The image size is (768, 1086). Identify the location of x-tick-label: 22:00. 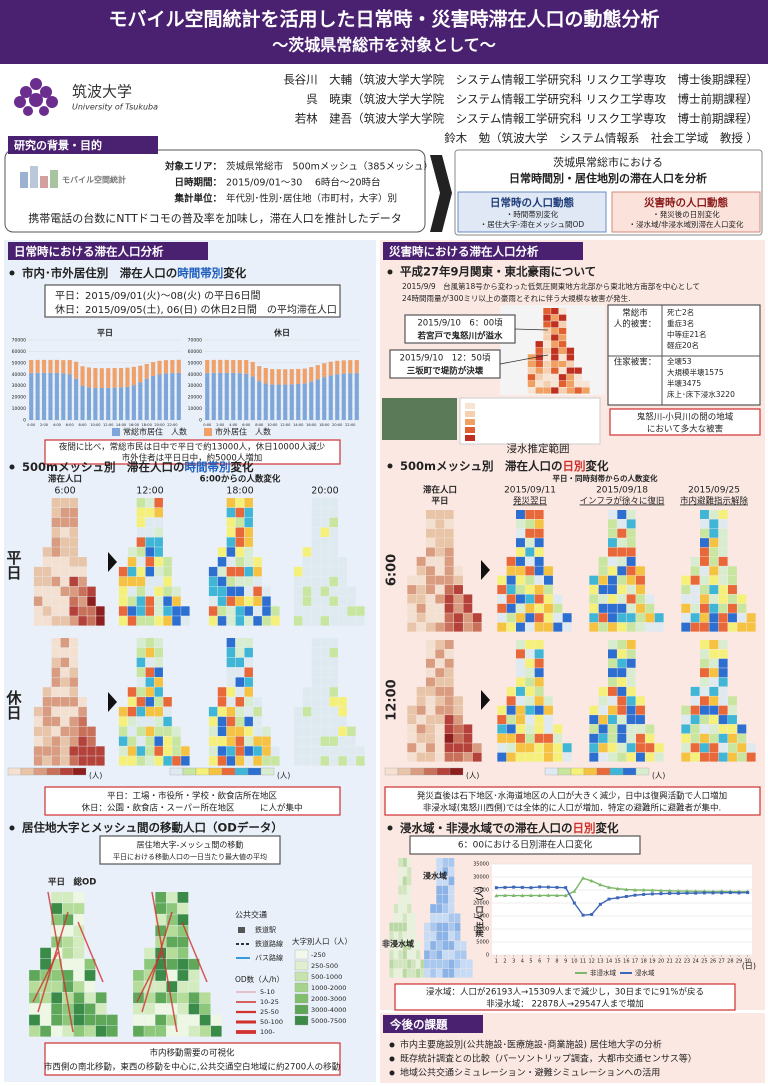
(172, 425).